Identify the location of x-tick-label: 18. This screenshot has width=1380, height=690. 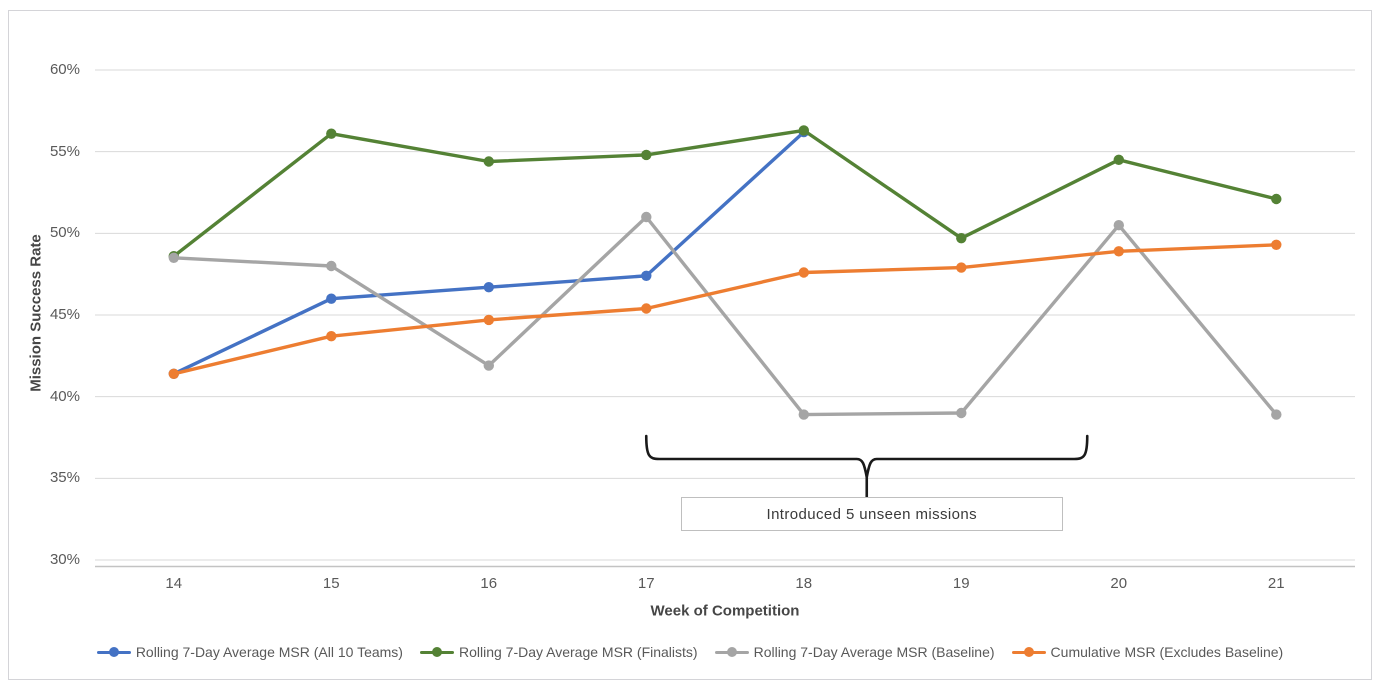
(804, 583).